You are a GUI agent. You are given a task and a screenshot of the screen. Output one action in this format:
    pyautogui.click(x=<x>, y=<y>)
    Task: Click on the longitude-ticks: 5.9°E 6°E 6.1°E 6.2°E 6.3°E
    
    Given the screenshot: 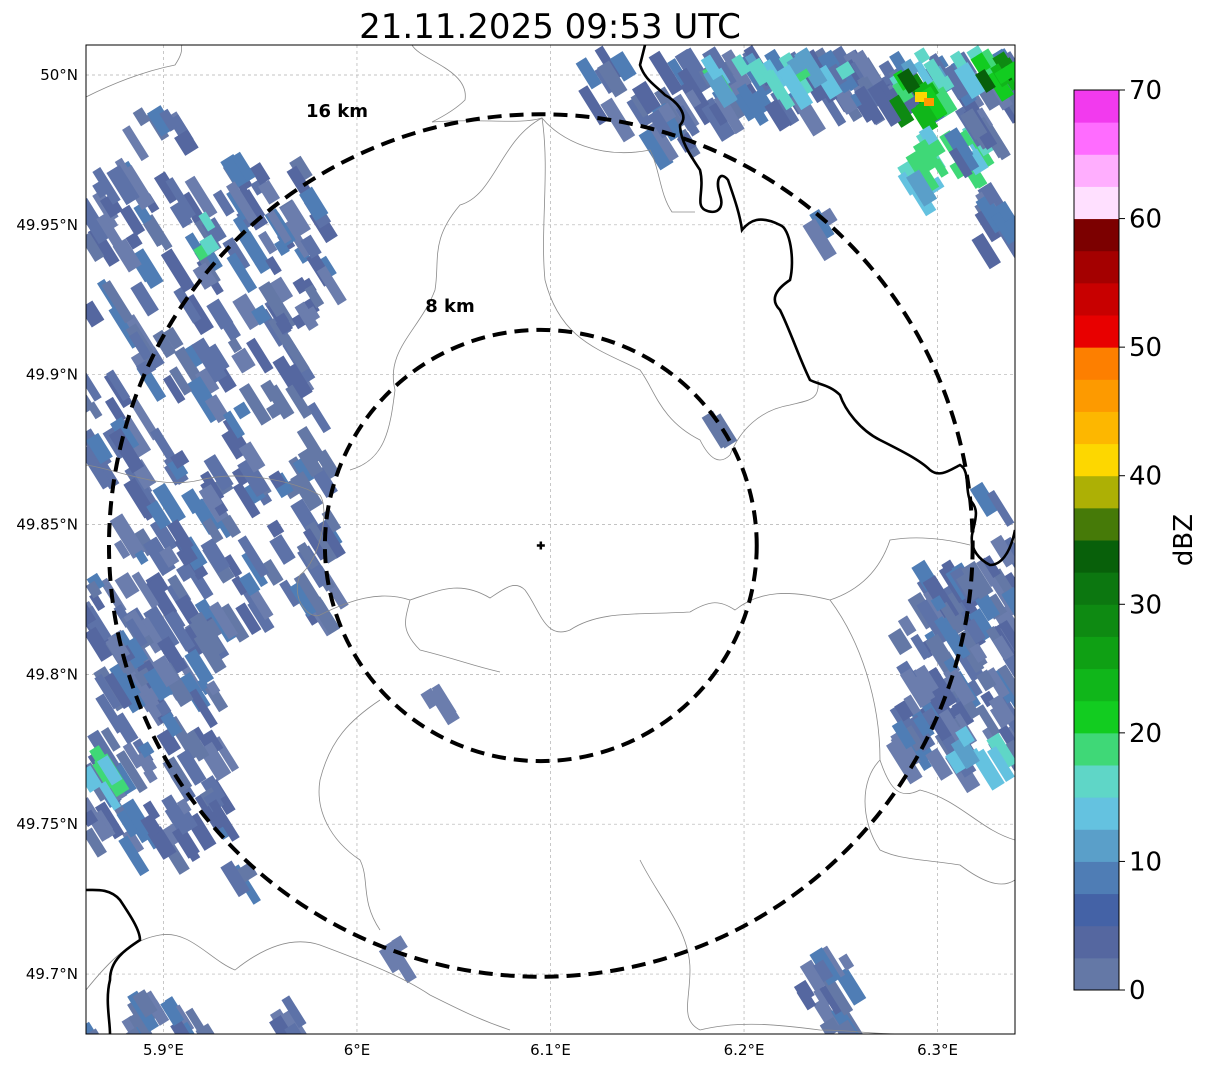 What is the action you would take?
    pyautogui.click(x=550, y=1050)
    